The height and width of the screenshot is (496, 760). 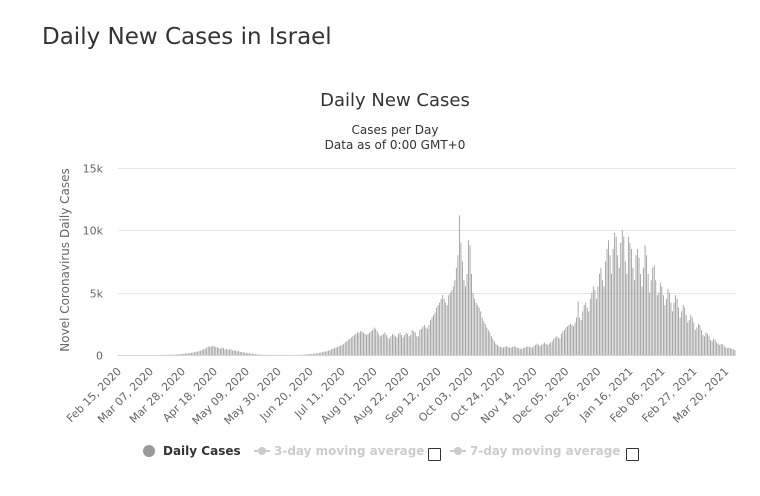 I want to click on checkbox-3-day-average, so click(x=434, y=454).